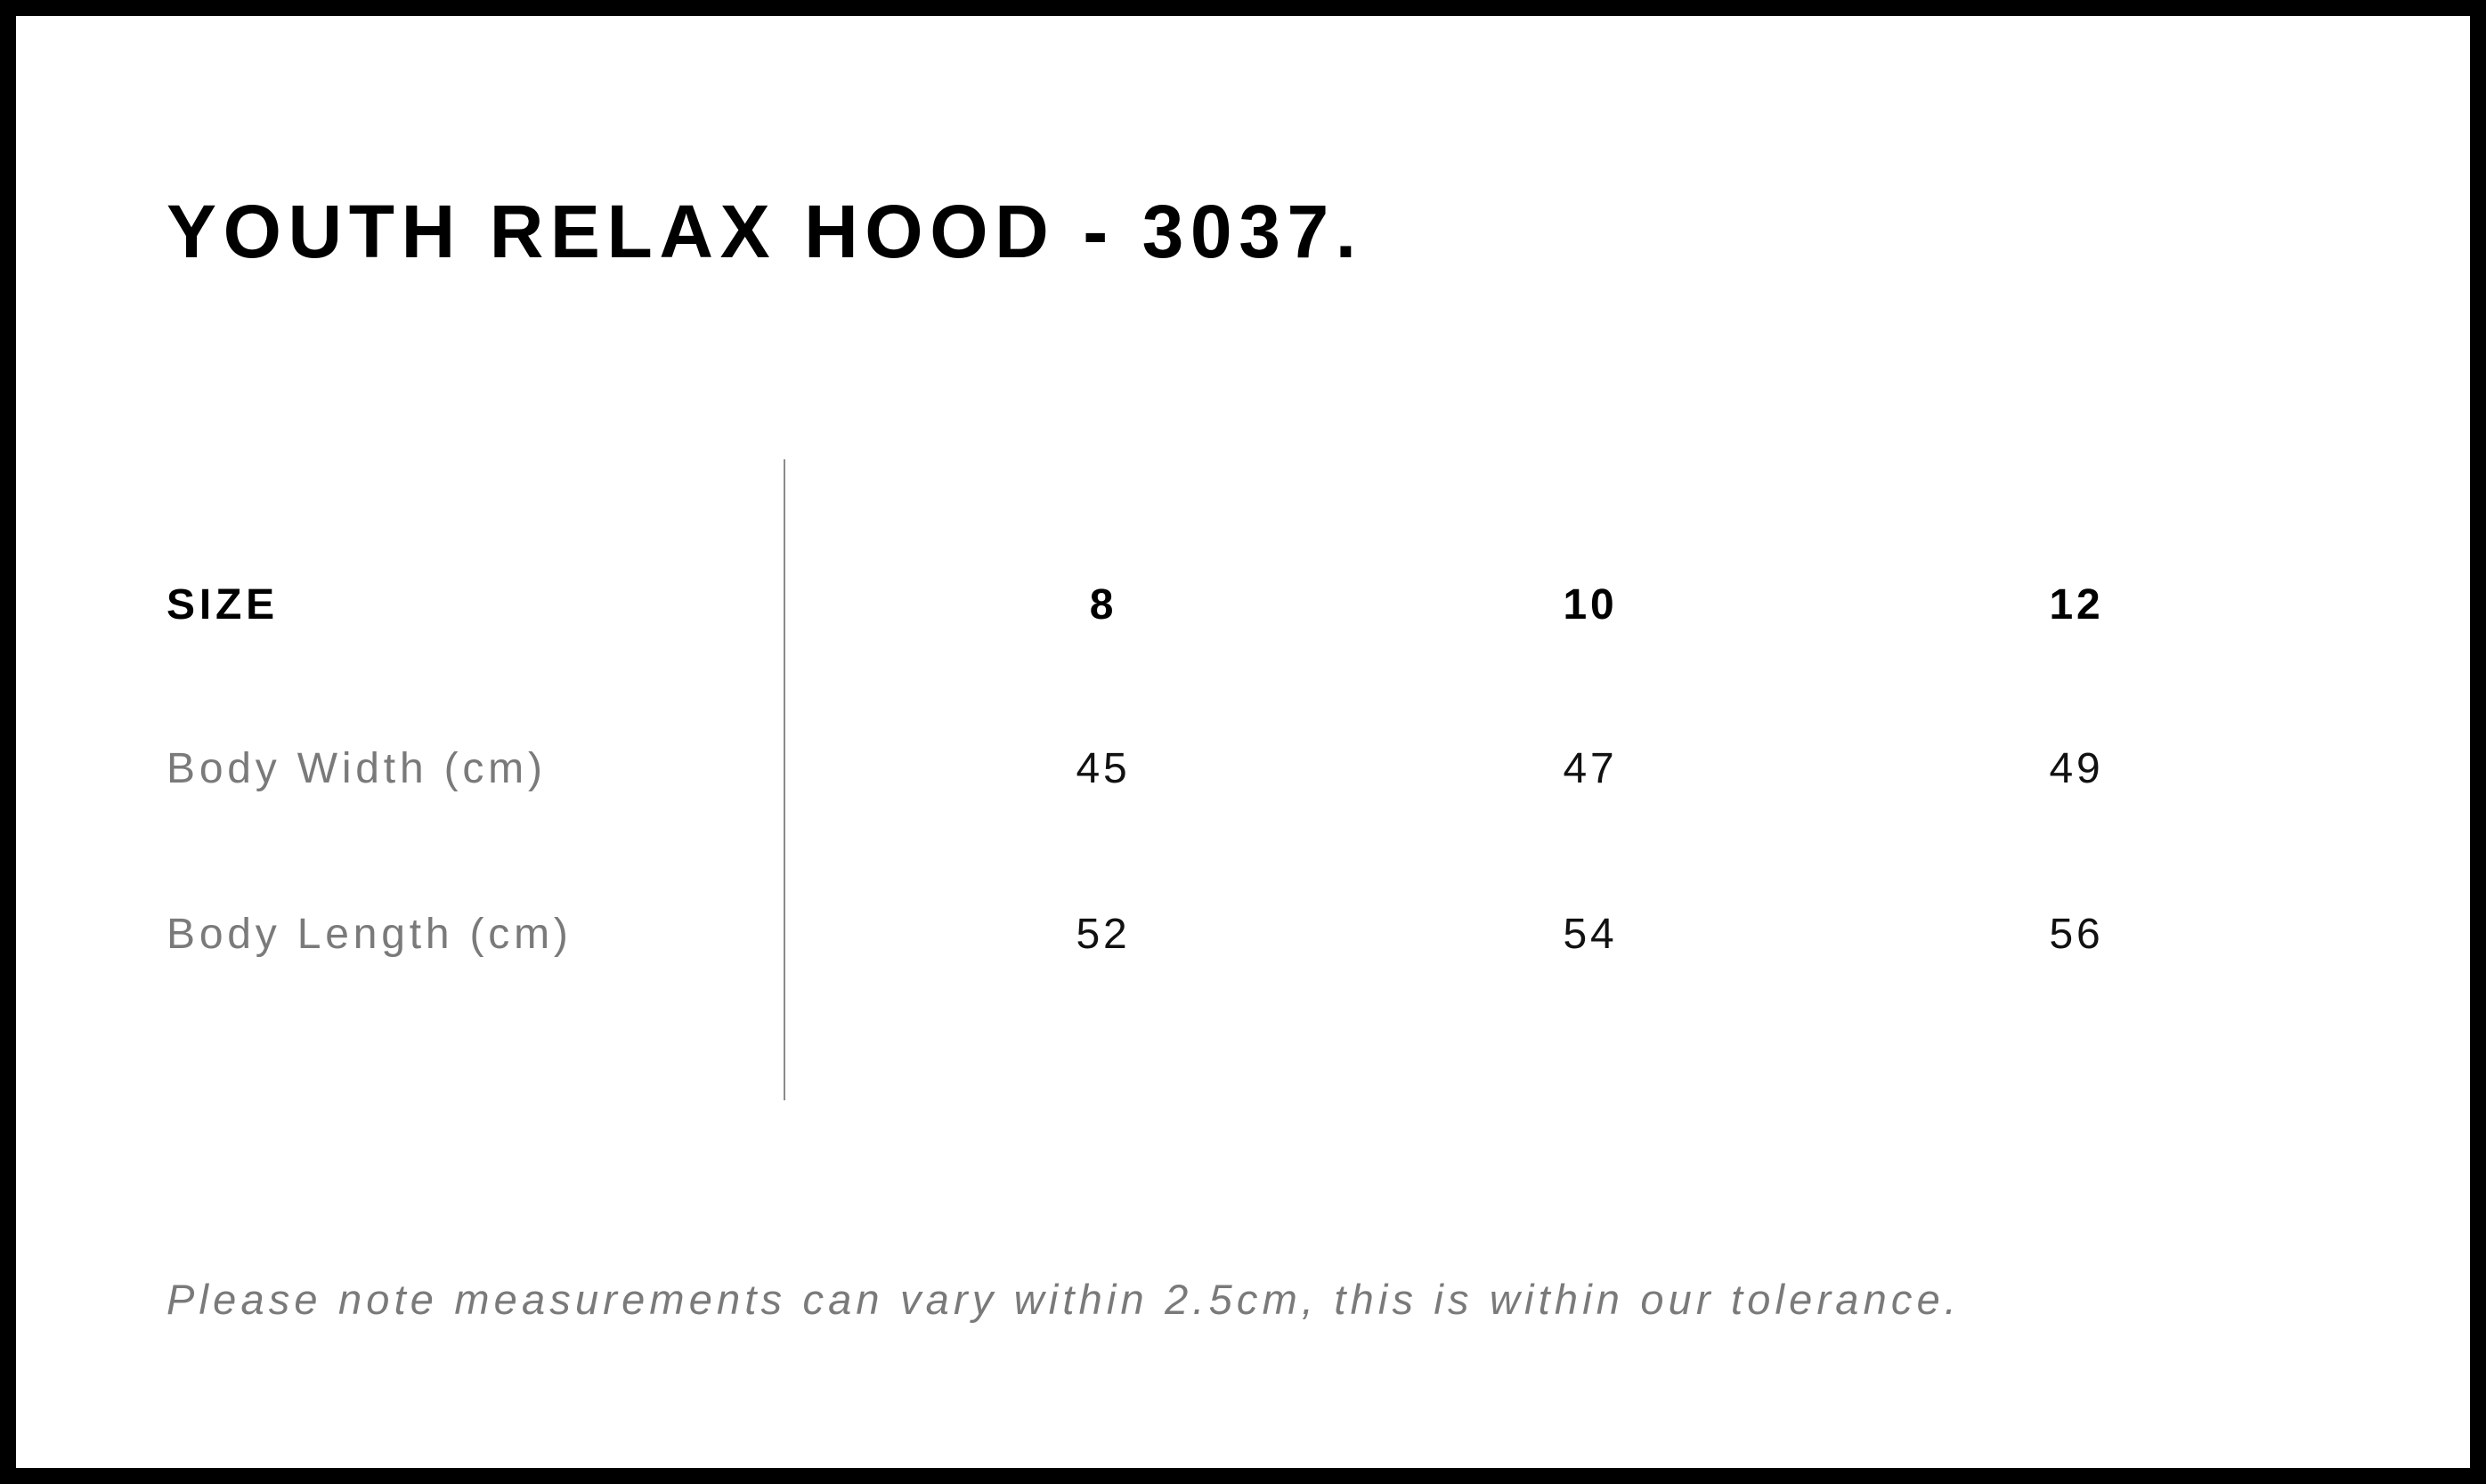 Image resolution: width=2486 pixels, height=1484 pixels. I want to click on table-cell: 49, so click(2076, 768).